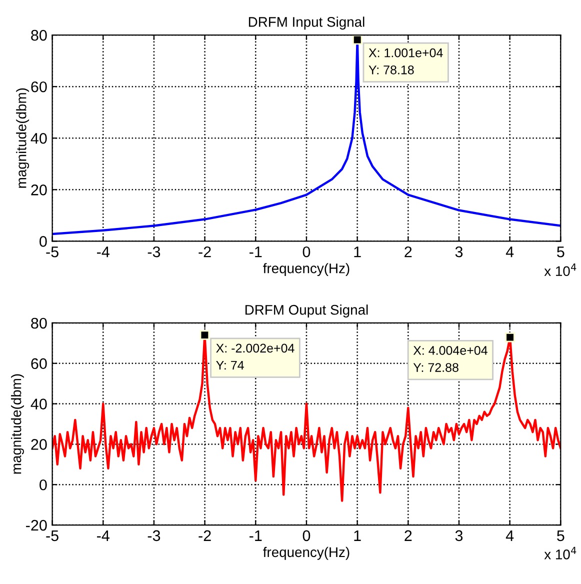  What do you see at coordinates (405, 61) in the screenshot?
I see `annotation: X: 1.001e+04 Y: 78.18` at bounding box center [405, 61].